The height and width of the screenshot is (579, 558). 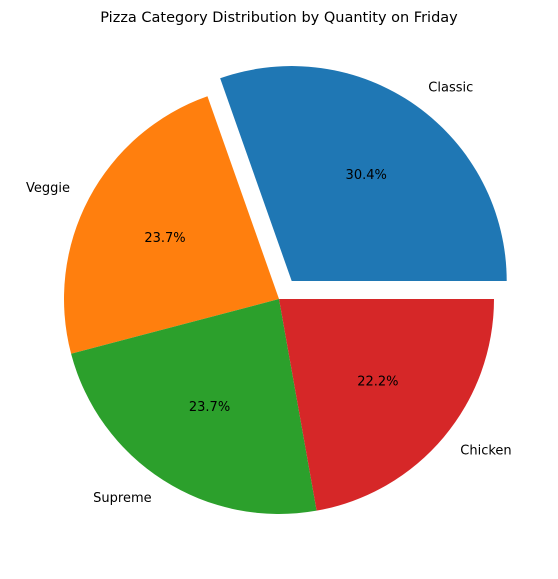 I want to click on pie-percent-label-supreme: 23.7%, so click(x=209, y=407).